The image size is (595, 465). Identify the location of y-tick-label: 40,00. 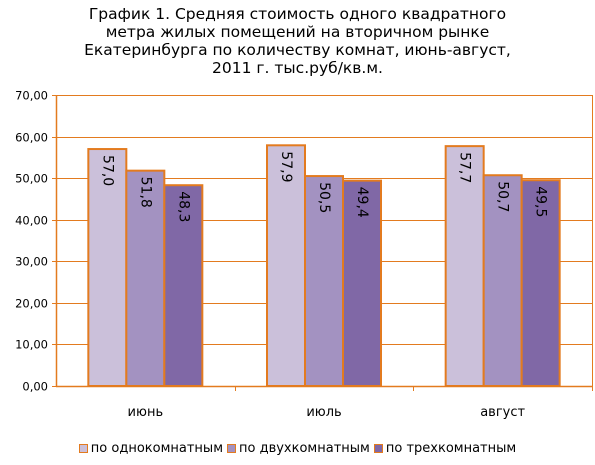
(31, 221).